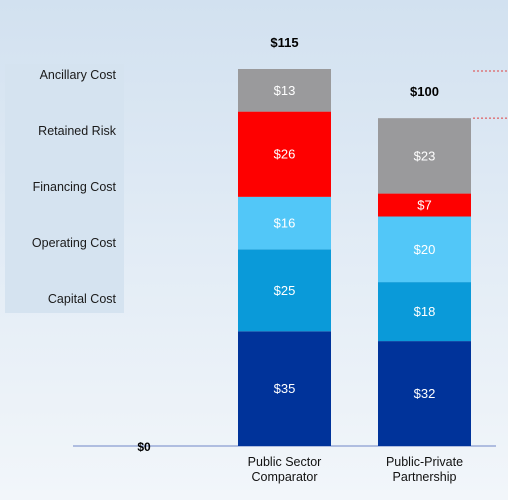 The image size is (508, 500). I want to click on legend, so click(64, 188).